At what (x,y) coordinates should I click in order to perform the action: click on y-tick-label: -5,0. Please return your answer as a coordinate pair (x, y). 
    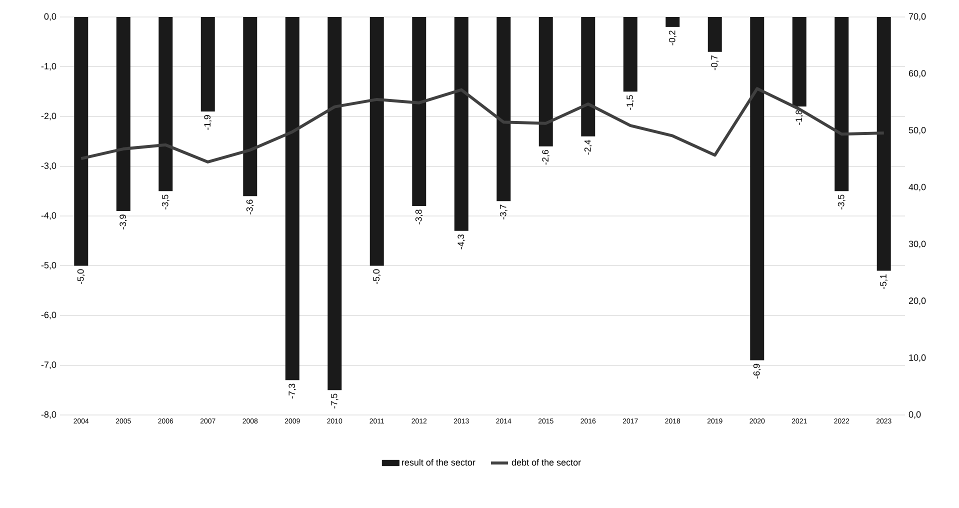
    Looking at the image, I should click on (48, 266).